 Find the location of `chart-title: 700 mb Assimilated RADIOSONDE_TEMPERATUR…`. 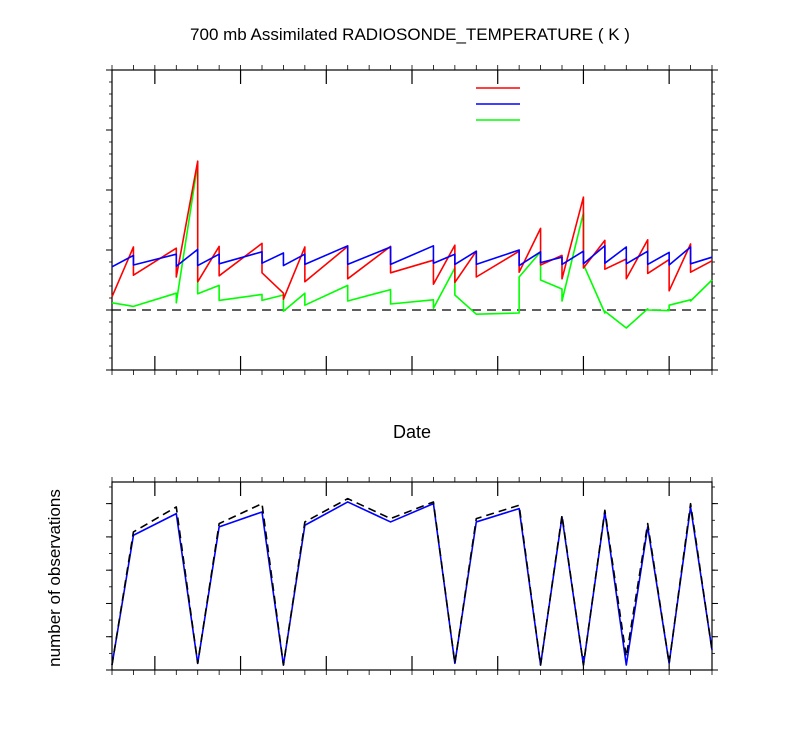

chart-title: 700 mb Assimilated RADIOSONDE_TEMPERATUR… is located at coordinates (410, 34).